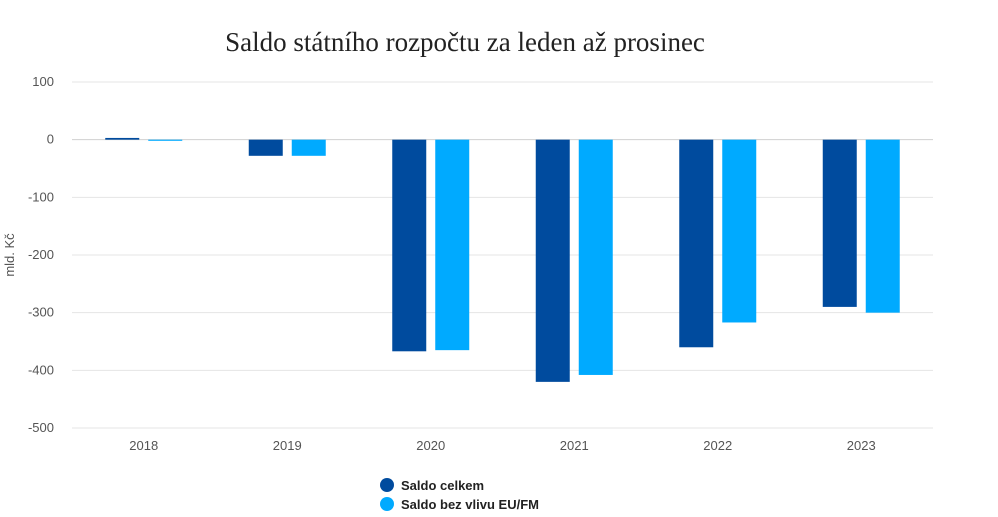 The image size is (998, 517). I want to click on x-axis-ticks: 2018 2019 2020 2021 2022 2023, so click(502, 445).